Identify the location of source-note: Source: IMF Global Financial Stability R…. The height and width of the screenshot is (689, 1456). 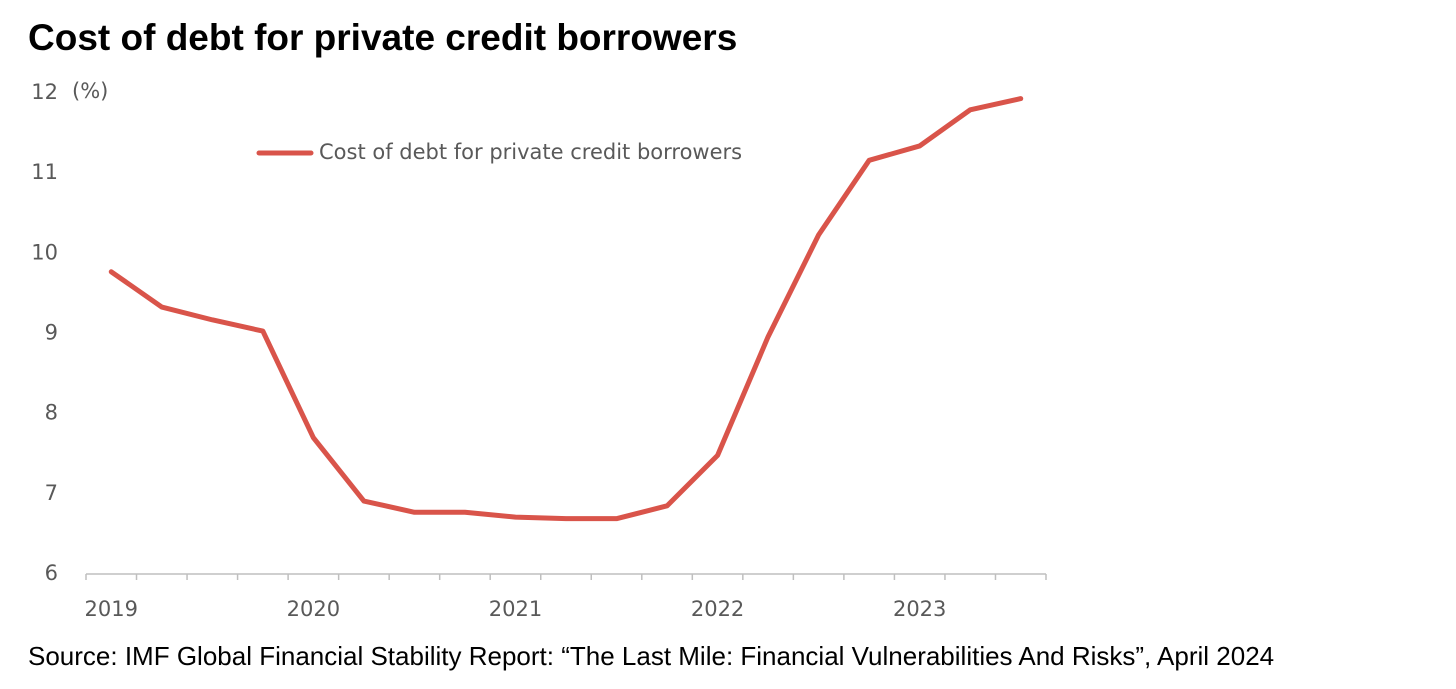
(651, 656).